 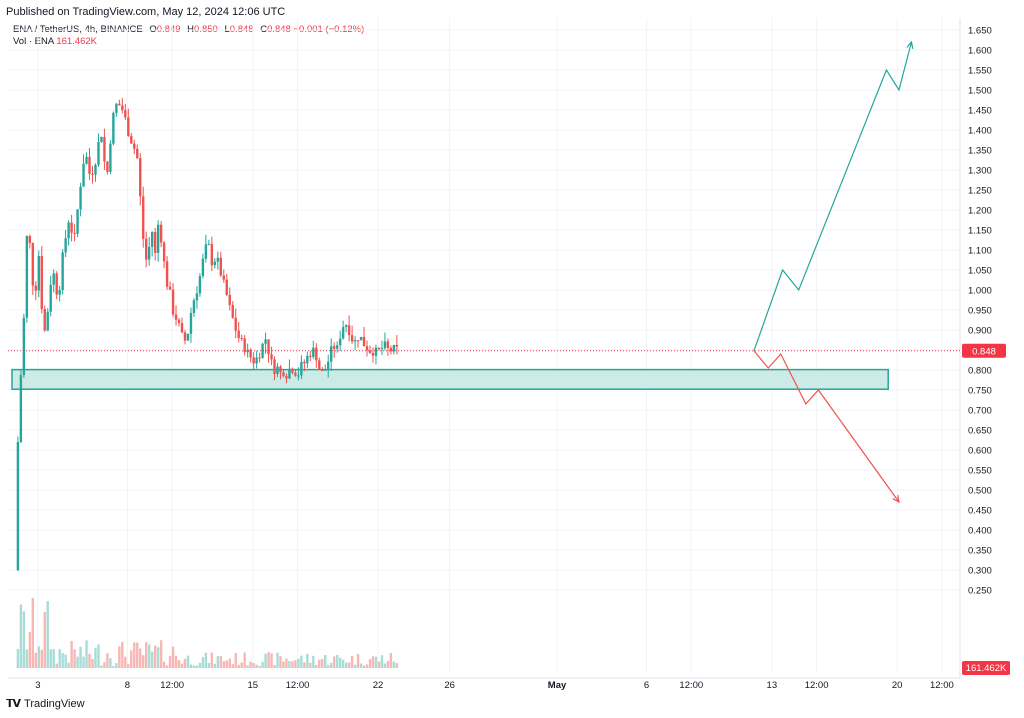 What do you see at coordinates (54, 703) in the screenshot?
I see `footer-brand: TradingView` at bounding box center [54, 703].